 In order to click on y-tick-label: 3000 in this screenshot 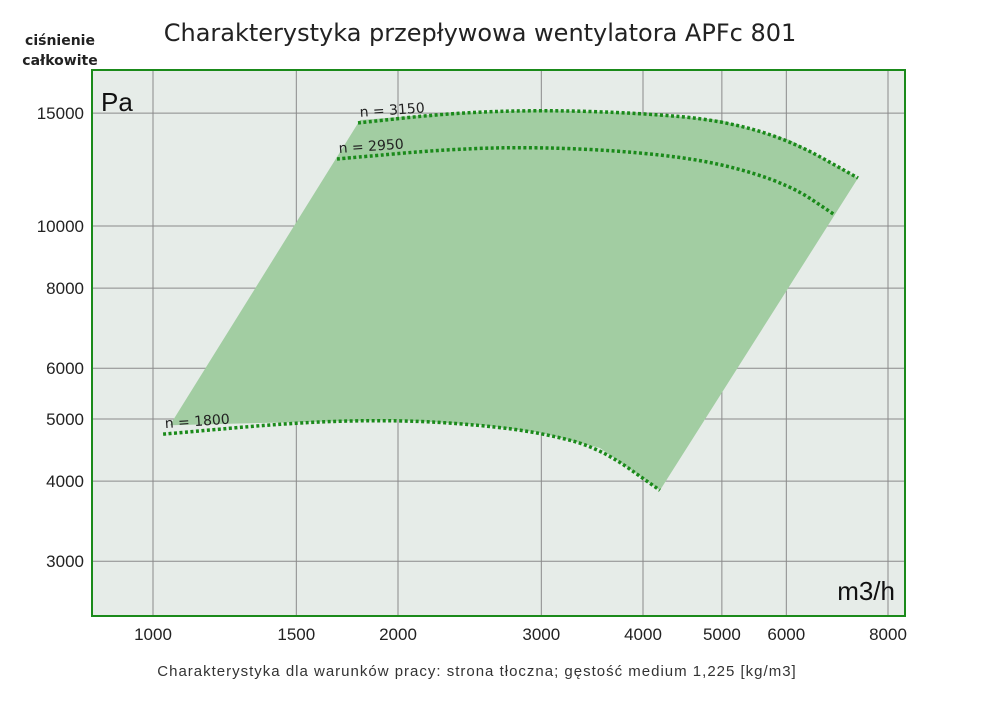, I will do `click(65, 561)`.